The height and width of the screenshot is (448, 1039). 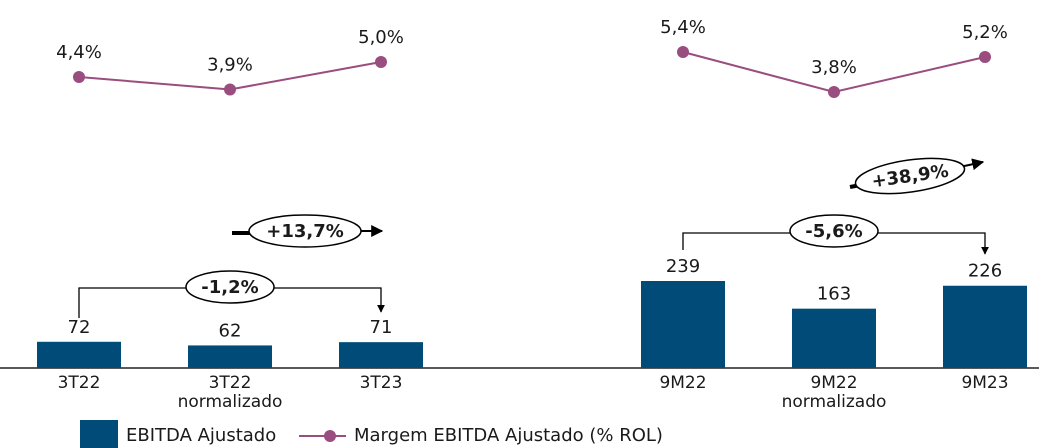 I want to click on margin-value-label: 3,9%, so click(x=230, y=65).